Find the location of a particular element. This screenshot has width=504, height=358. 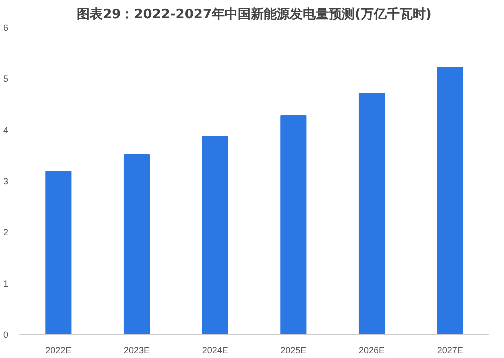

x-tick-label: 2023E is located at coordinates (137, 351).